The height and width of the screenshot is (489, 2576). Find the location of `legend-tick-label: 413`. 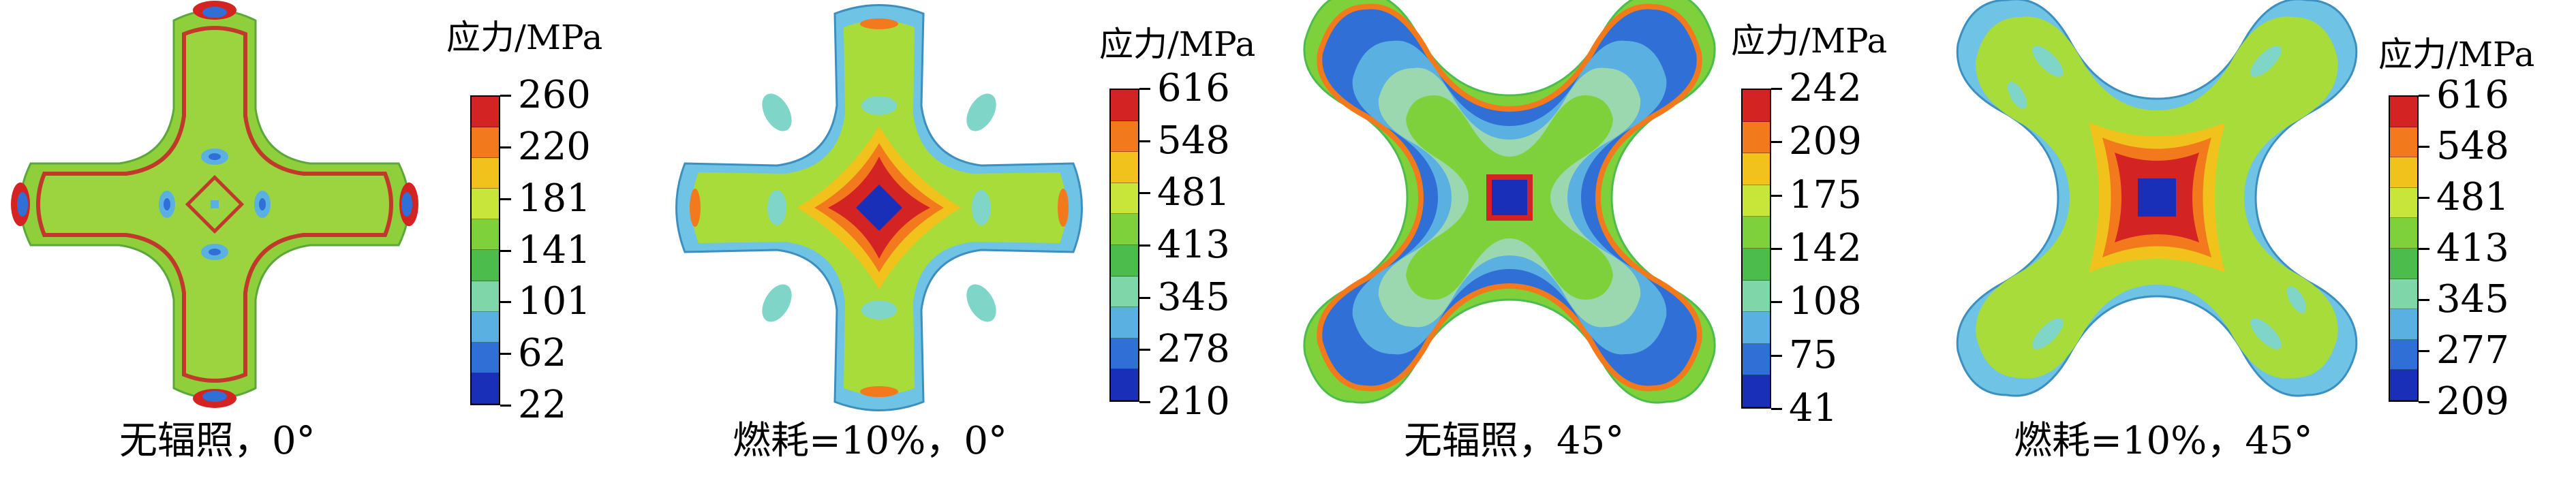

legend-tick-label: 413 is located at coordinates (1193, 245).